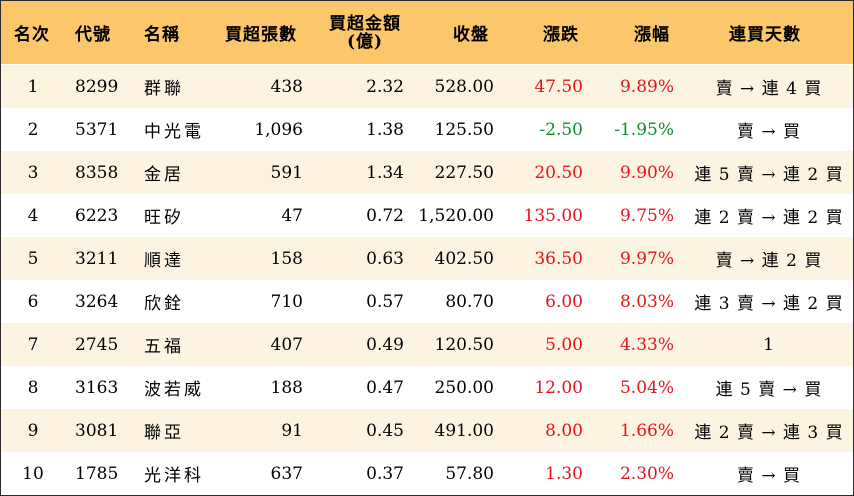  I want to click on header-amount-unit: (億), so click(365, 41).